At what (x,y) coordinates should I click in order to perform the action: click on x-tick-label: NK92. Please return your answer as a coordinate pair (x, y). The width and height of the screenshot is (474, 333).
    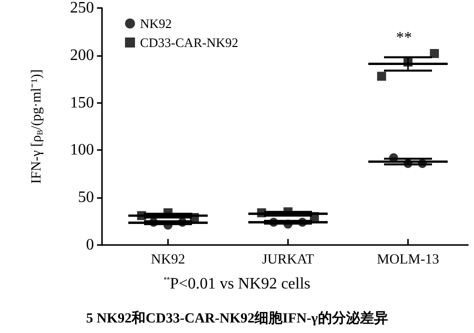
    Looking at the image, I should click on (168, 260).